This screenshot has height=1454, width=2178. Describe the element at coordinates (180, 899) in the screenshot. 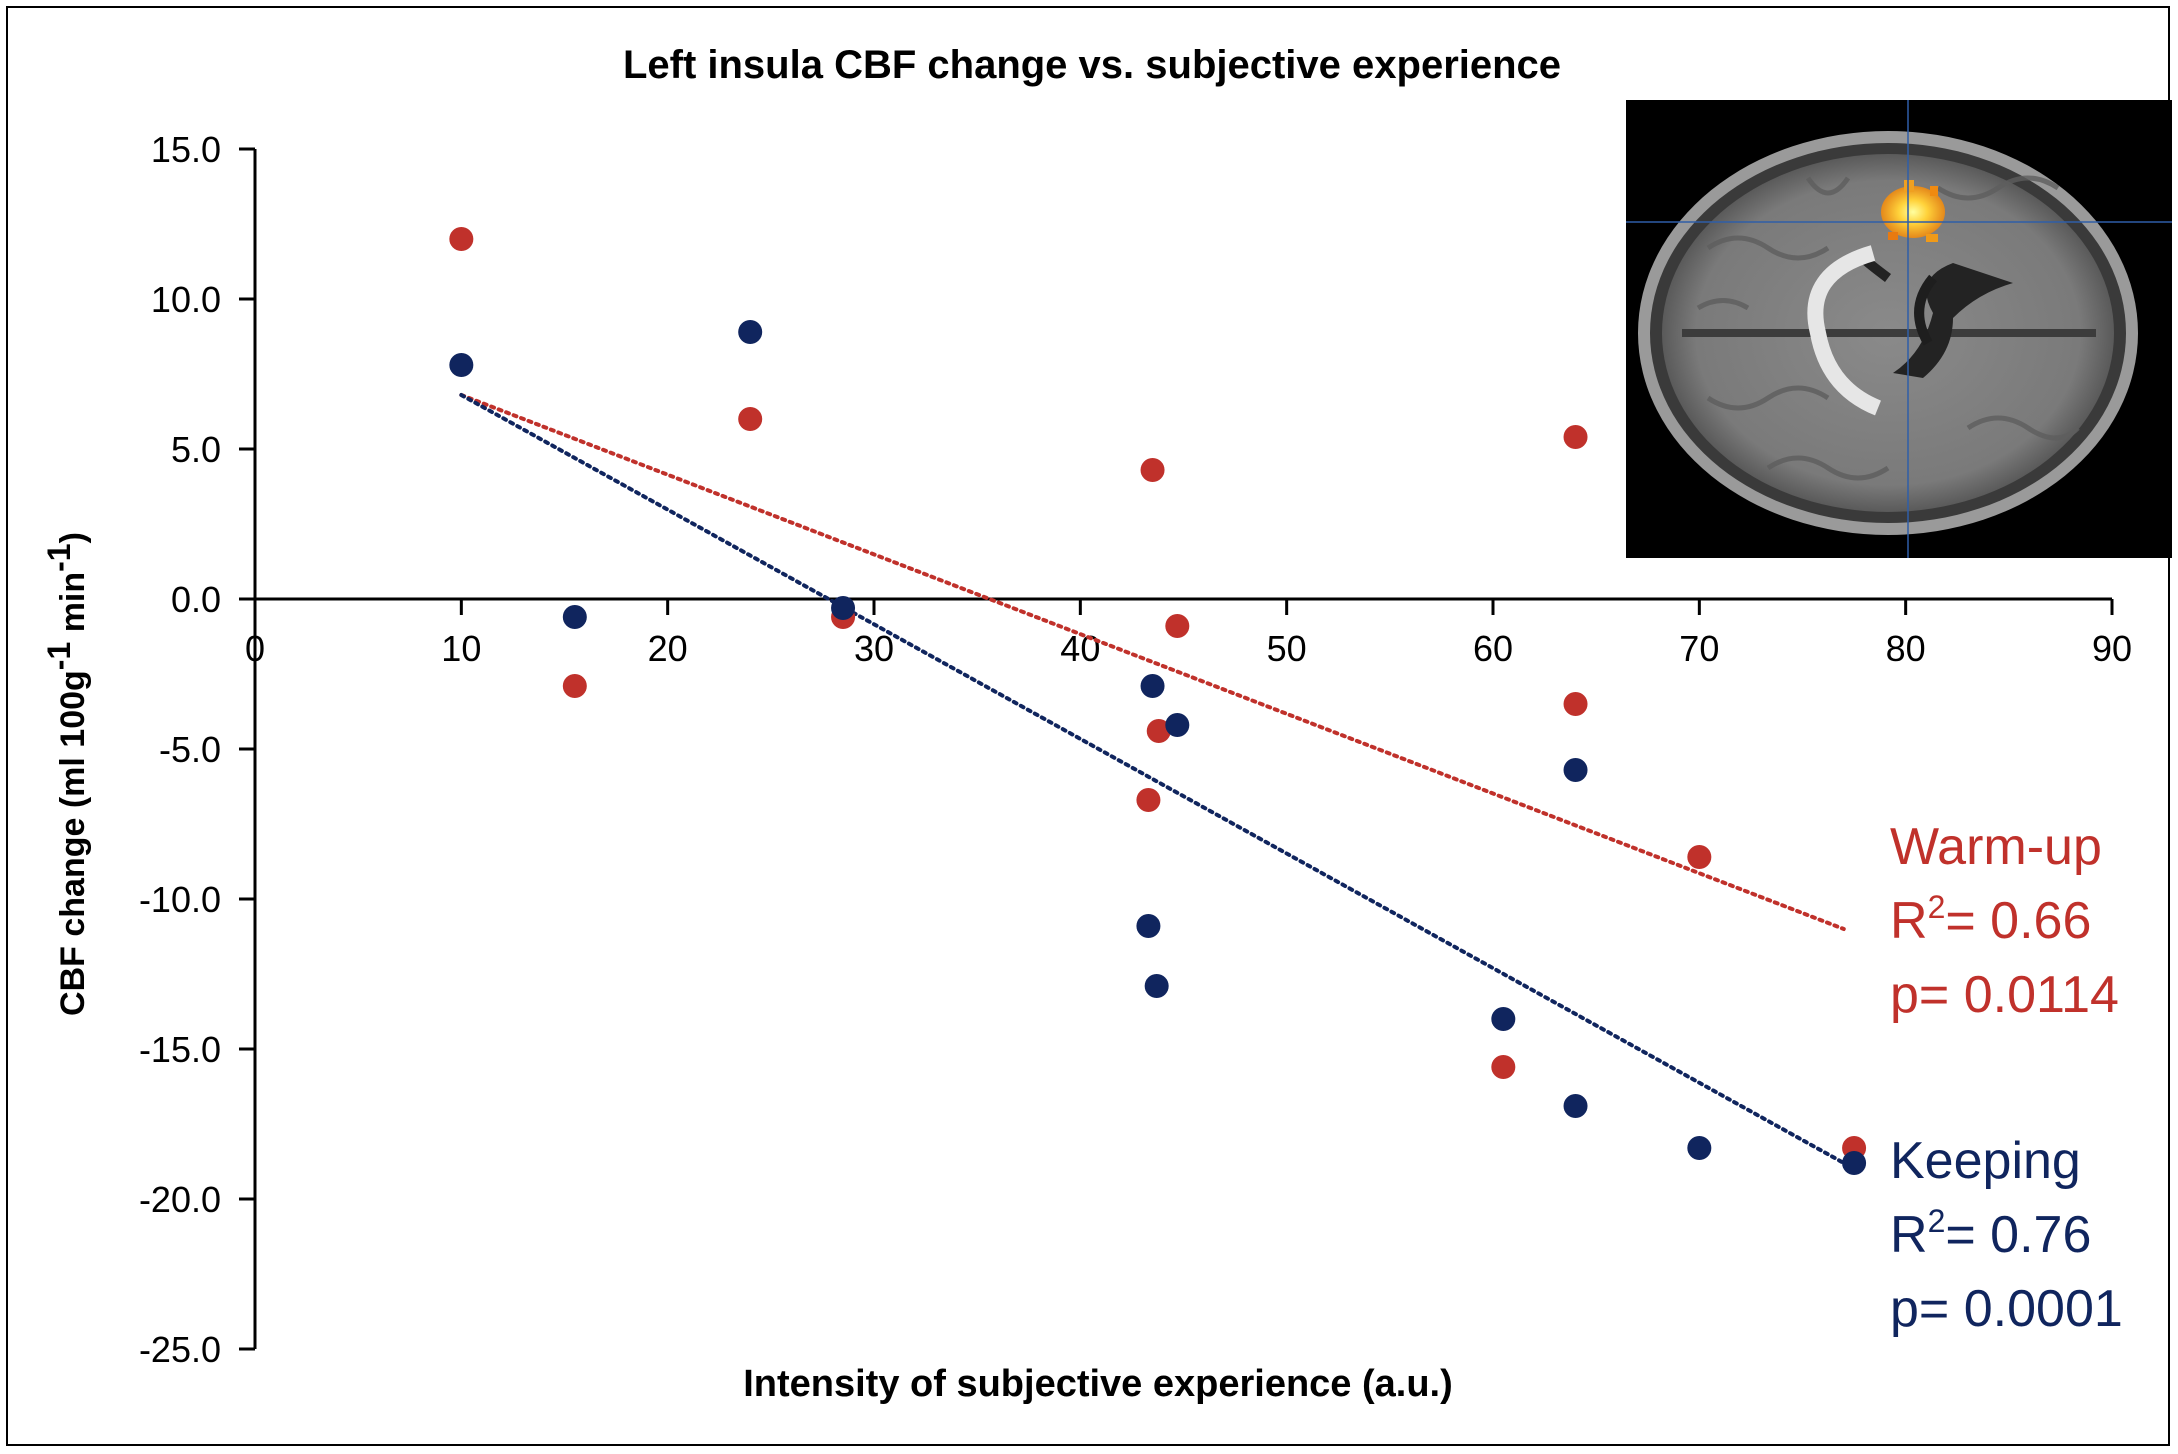

I see `y-tick-label: -10.0` at that location.